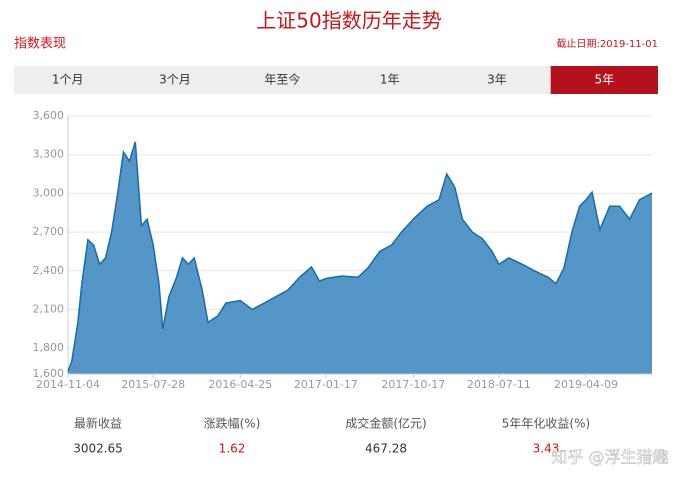 This screenshot has width=699, height=486. Describe the element at coordinates (607, 43) in the screenshot. I see `cutoff-date: 截止日期:2019-11-01` at that location.